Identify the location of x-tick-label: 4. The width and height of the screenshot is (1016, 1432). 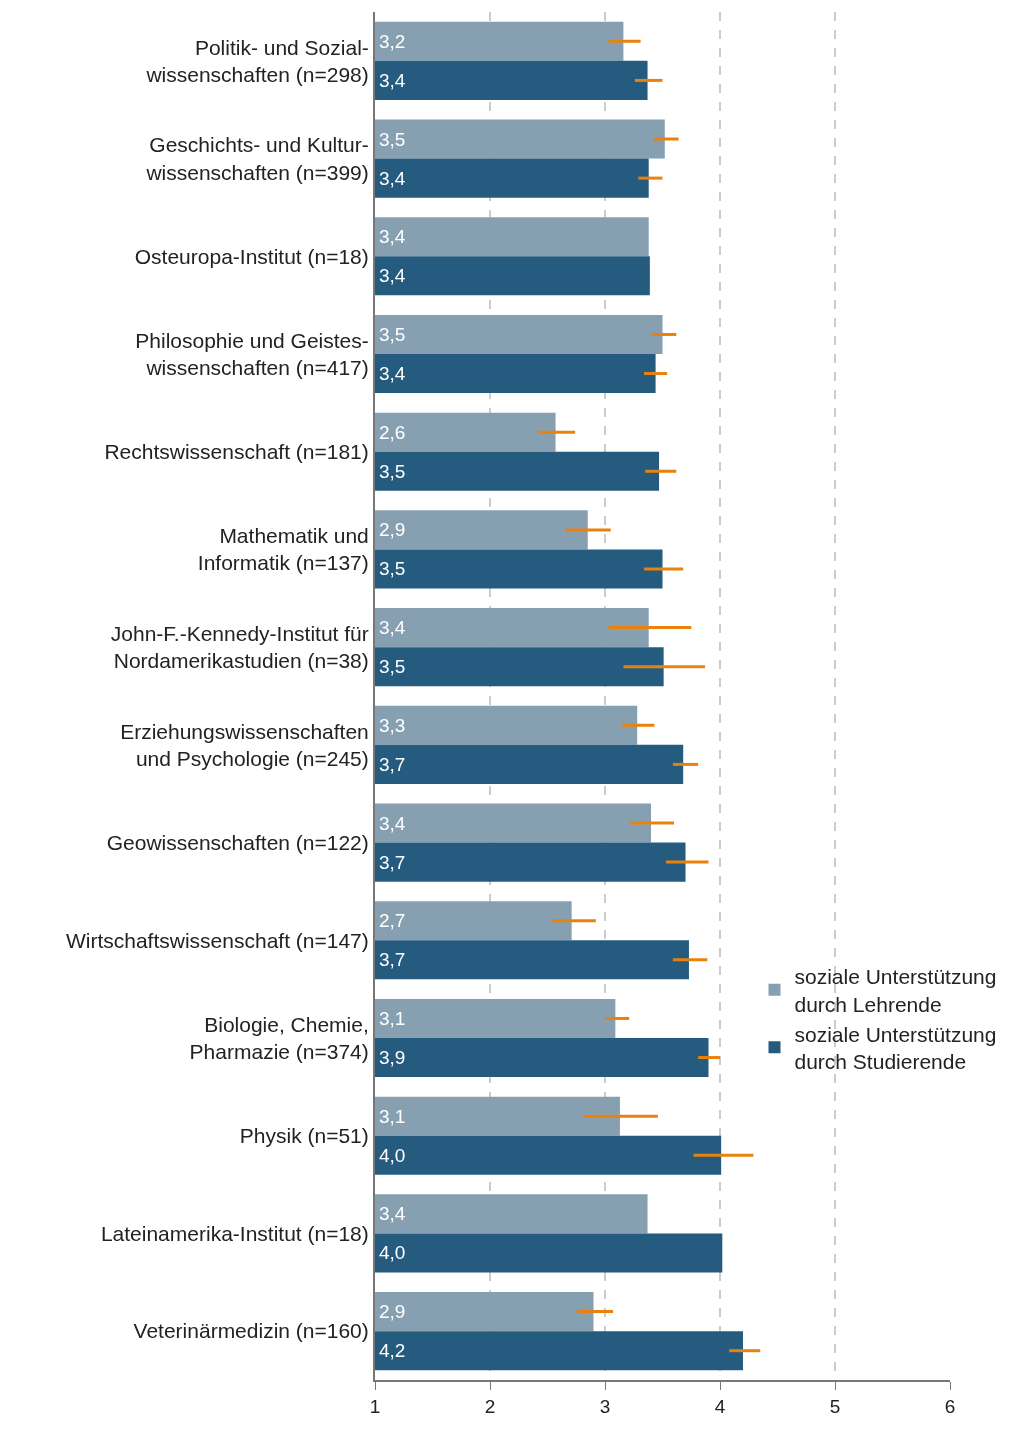
(720, 1406).